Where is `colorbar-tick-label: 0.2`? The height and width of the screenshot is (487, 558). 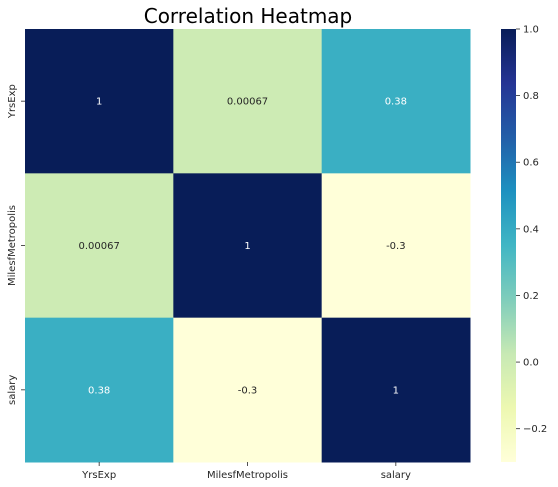 colorbar-tick-label: 0.2 is located at coordinates (531, 296).